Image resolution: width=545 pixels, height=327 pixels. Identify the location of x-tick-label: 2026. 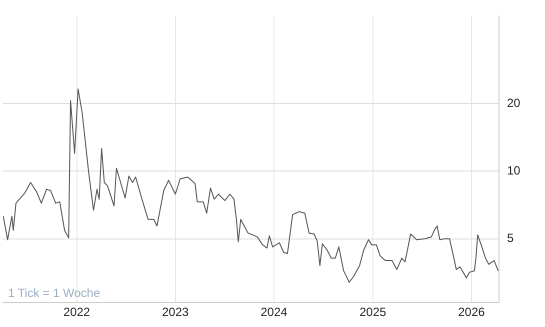
(472, 312).